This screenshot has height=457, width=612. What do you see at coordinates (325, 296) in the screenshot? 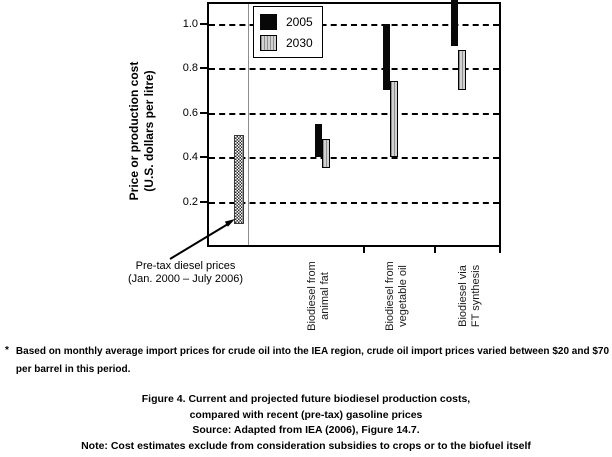
I see `x-category-label-0-line2: animal fat` at bounding box center [325, 296].